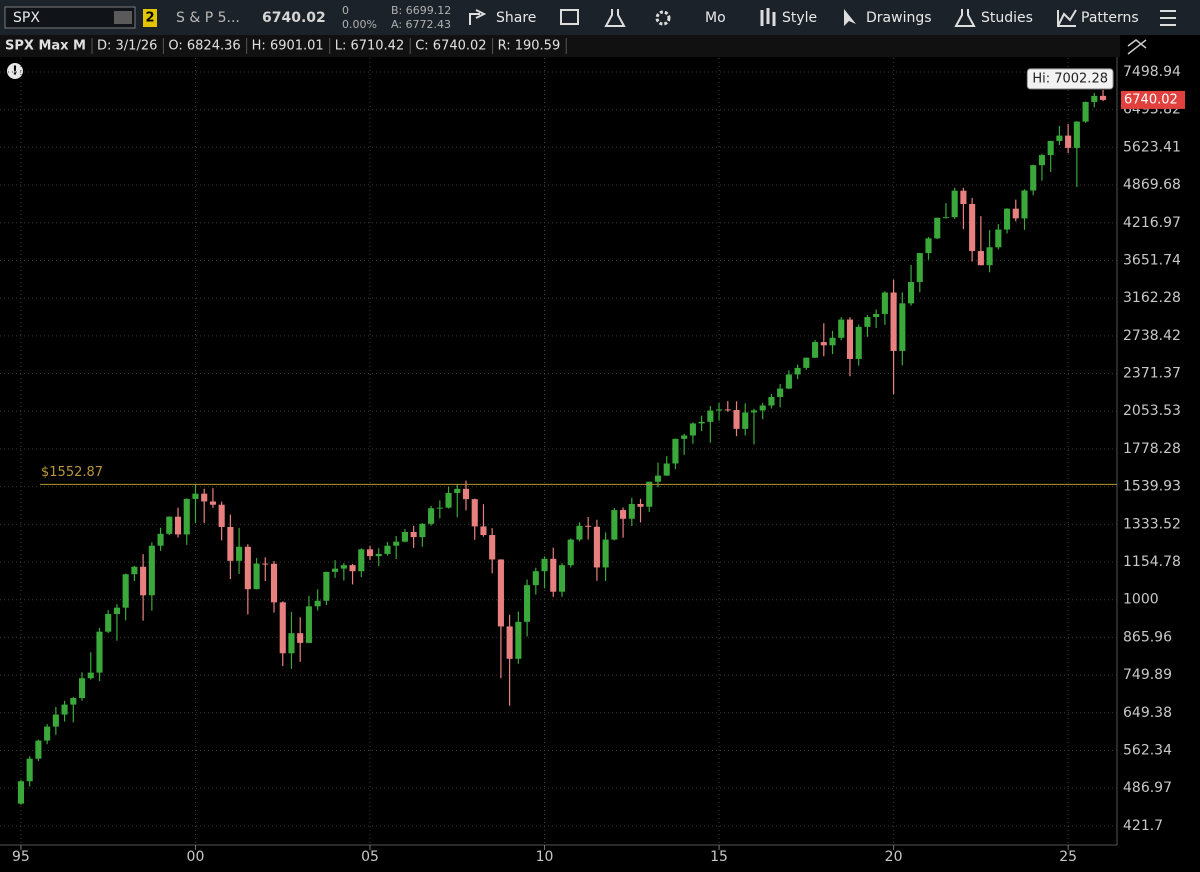 This screenshot has width=1200, height=872. Describe the element at coordinates (569, 17) in the screenshot. I see `snapshot-button` at that location.